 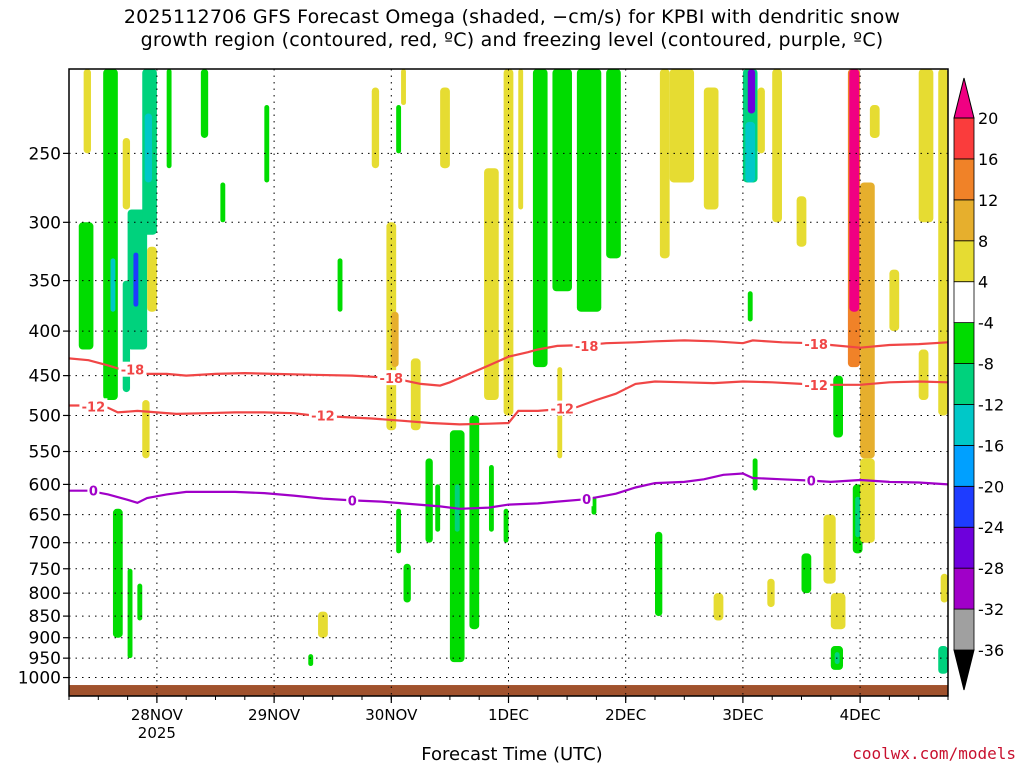 I want to click on colorbar-label: 12, so click(x=988, y=200).